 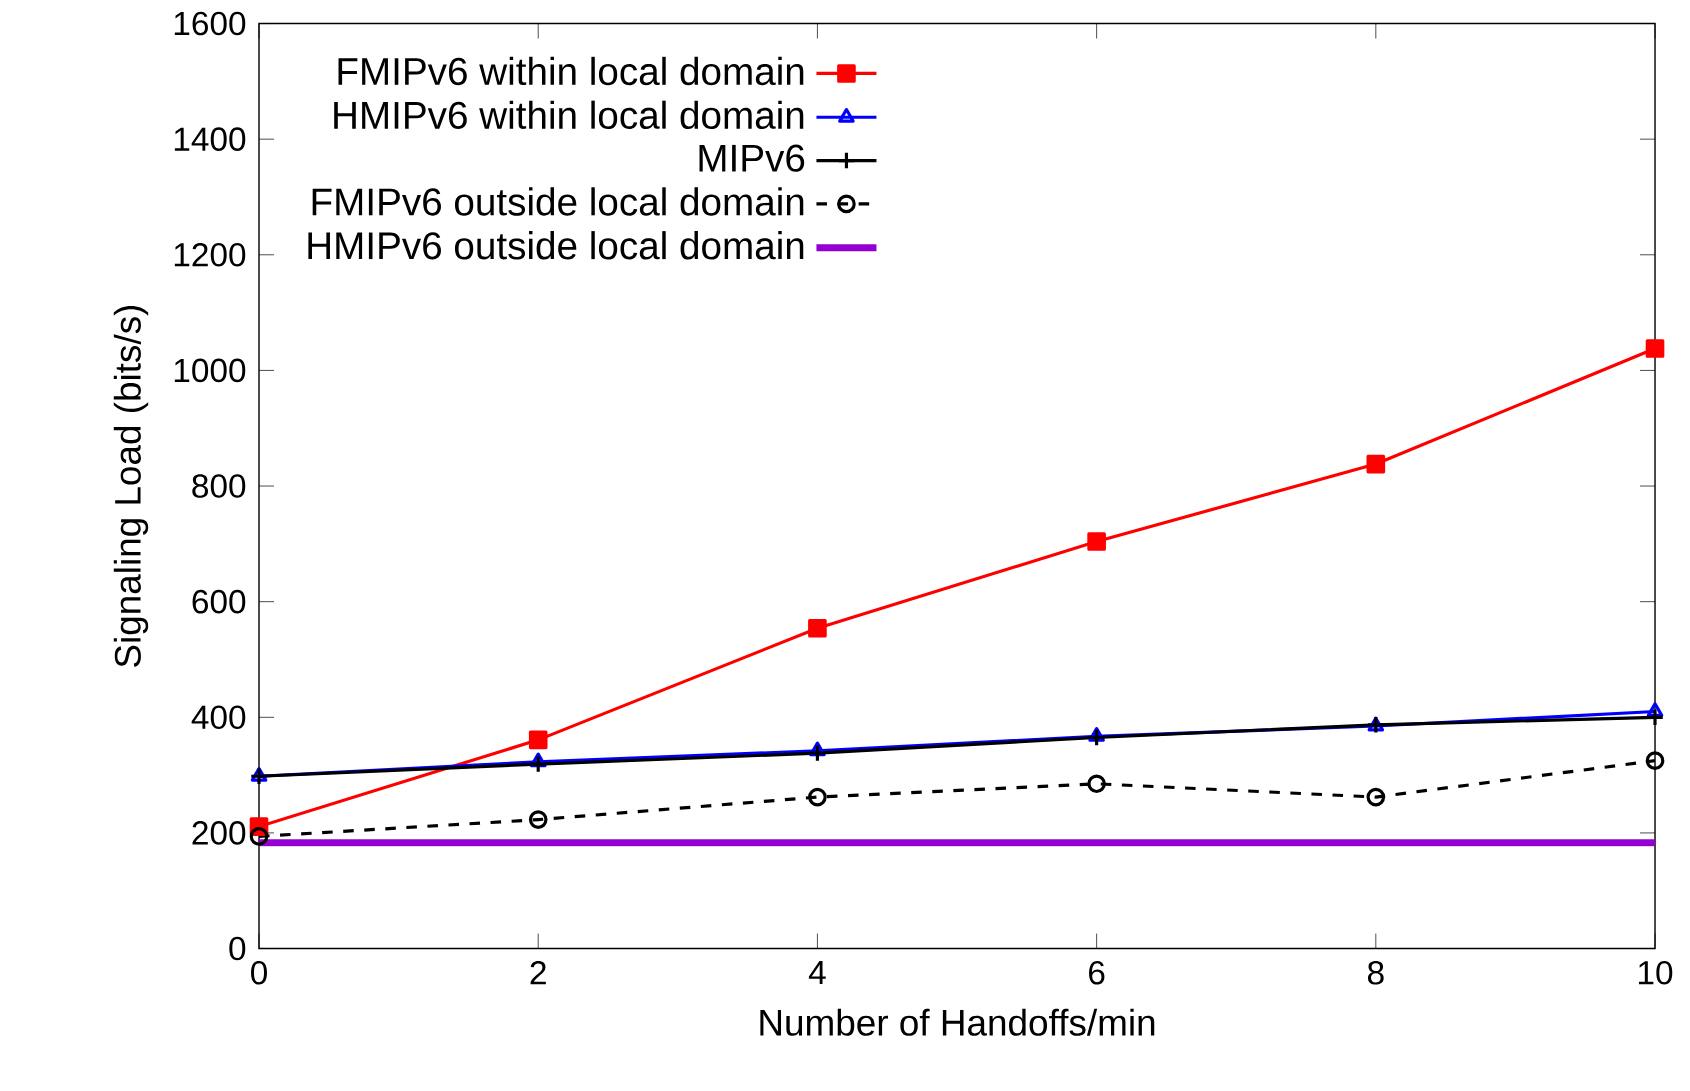 I want to click on y-tick-label: 400, so click(x=218, y=717).